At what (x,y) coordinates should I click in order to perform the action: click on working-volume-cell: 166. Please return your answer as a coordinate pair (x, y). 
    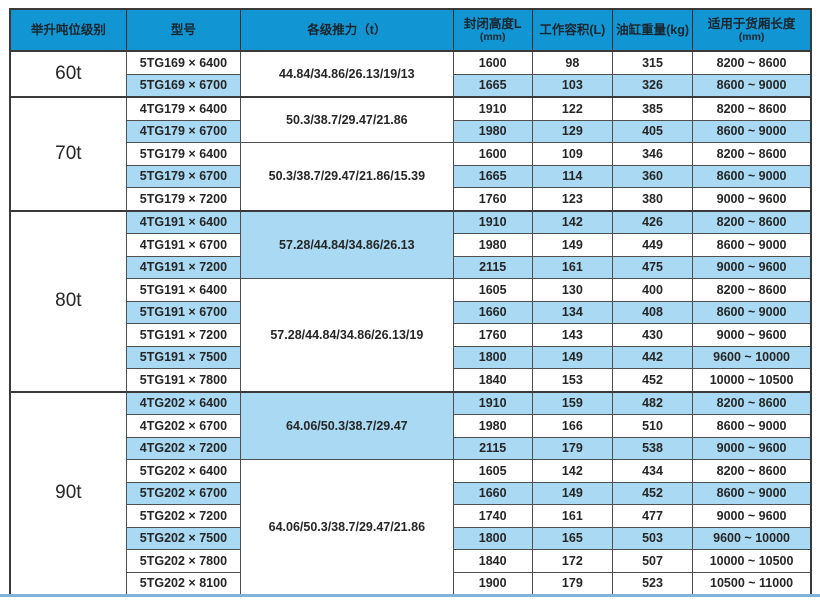
    Looking at the image, I should click on (572, 426).